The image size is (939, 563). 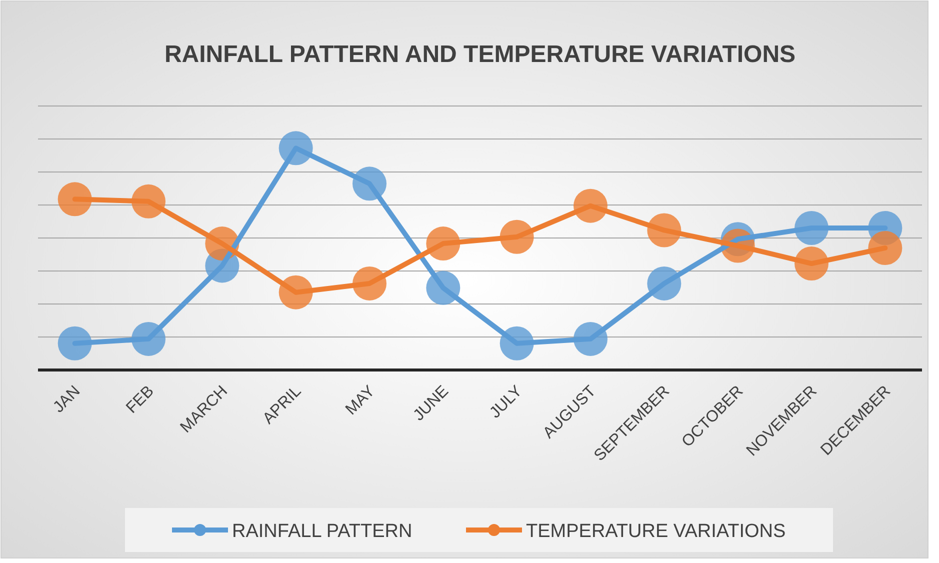 What do you see at coordinates (322, 531) in the screenshot?
I see `legend-label: RAINFALL PATTERN` at bounding box center [322, 531].